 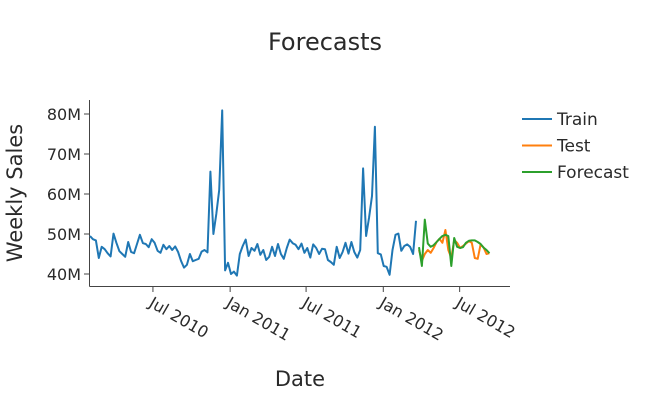 What do you see at coordinates (15, 193) in the screenshot?
I see `y-axis-title: Weekly Sales` at bounding box center [15, 193].